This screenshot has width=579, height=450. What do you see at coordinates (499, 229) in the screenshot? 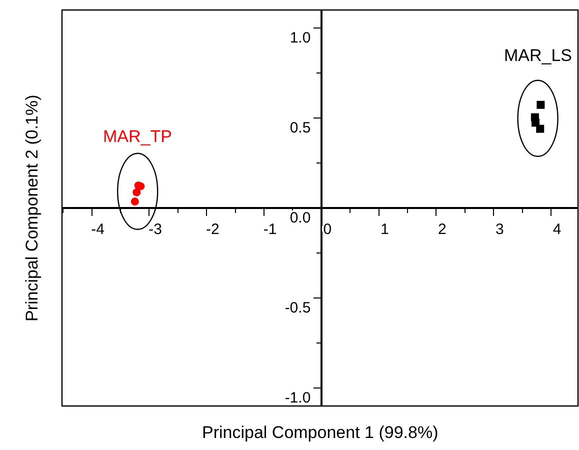
I see `x-tick-label: 3` at bounding box center [499, 229].